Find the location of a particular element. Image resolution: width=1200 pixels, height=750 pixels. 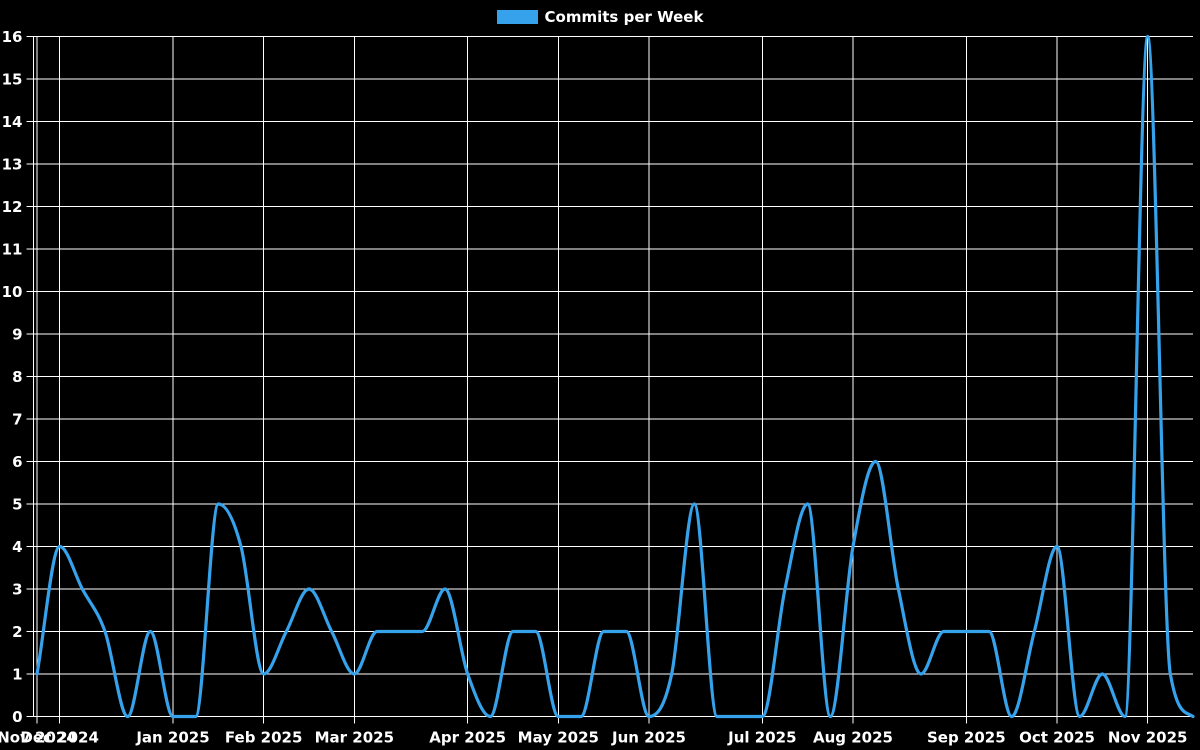

y-tick-label: 13 is located at coordinates (12, 165).